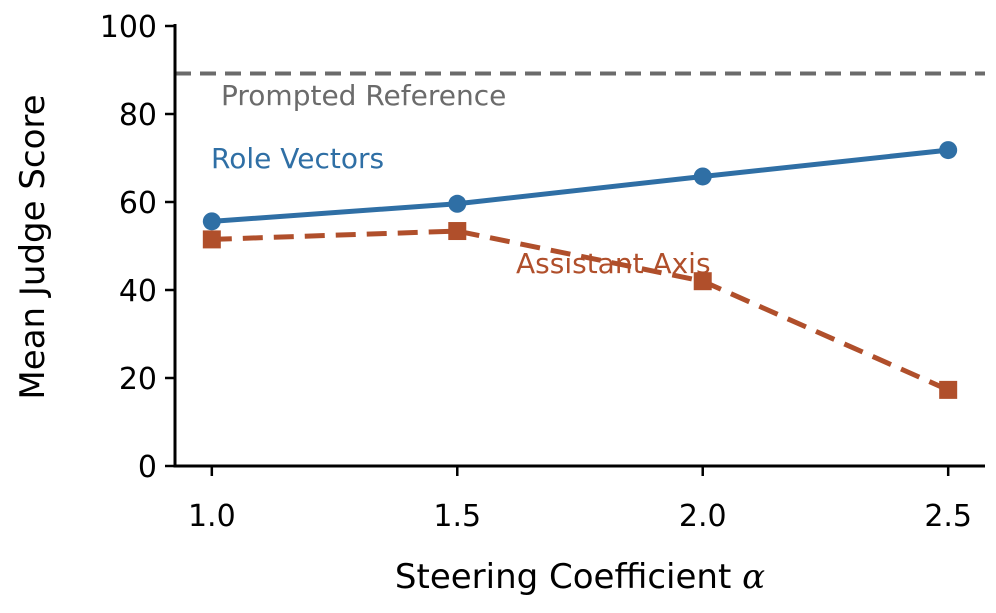 This screenshot has height=613, width=996. What do you see at coordinates (128, 27) in the screenshot?
I see `y-tick-label: 100` at bounding box center [128, 27].